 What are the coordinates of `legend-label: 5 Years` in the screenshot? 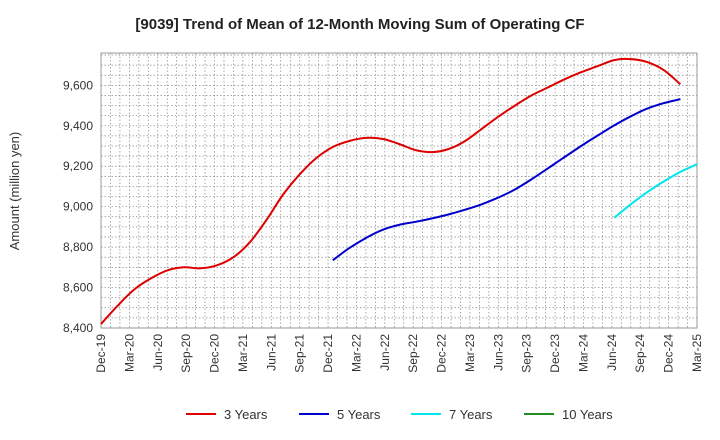 It's located at (359, 414).